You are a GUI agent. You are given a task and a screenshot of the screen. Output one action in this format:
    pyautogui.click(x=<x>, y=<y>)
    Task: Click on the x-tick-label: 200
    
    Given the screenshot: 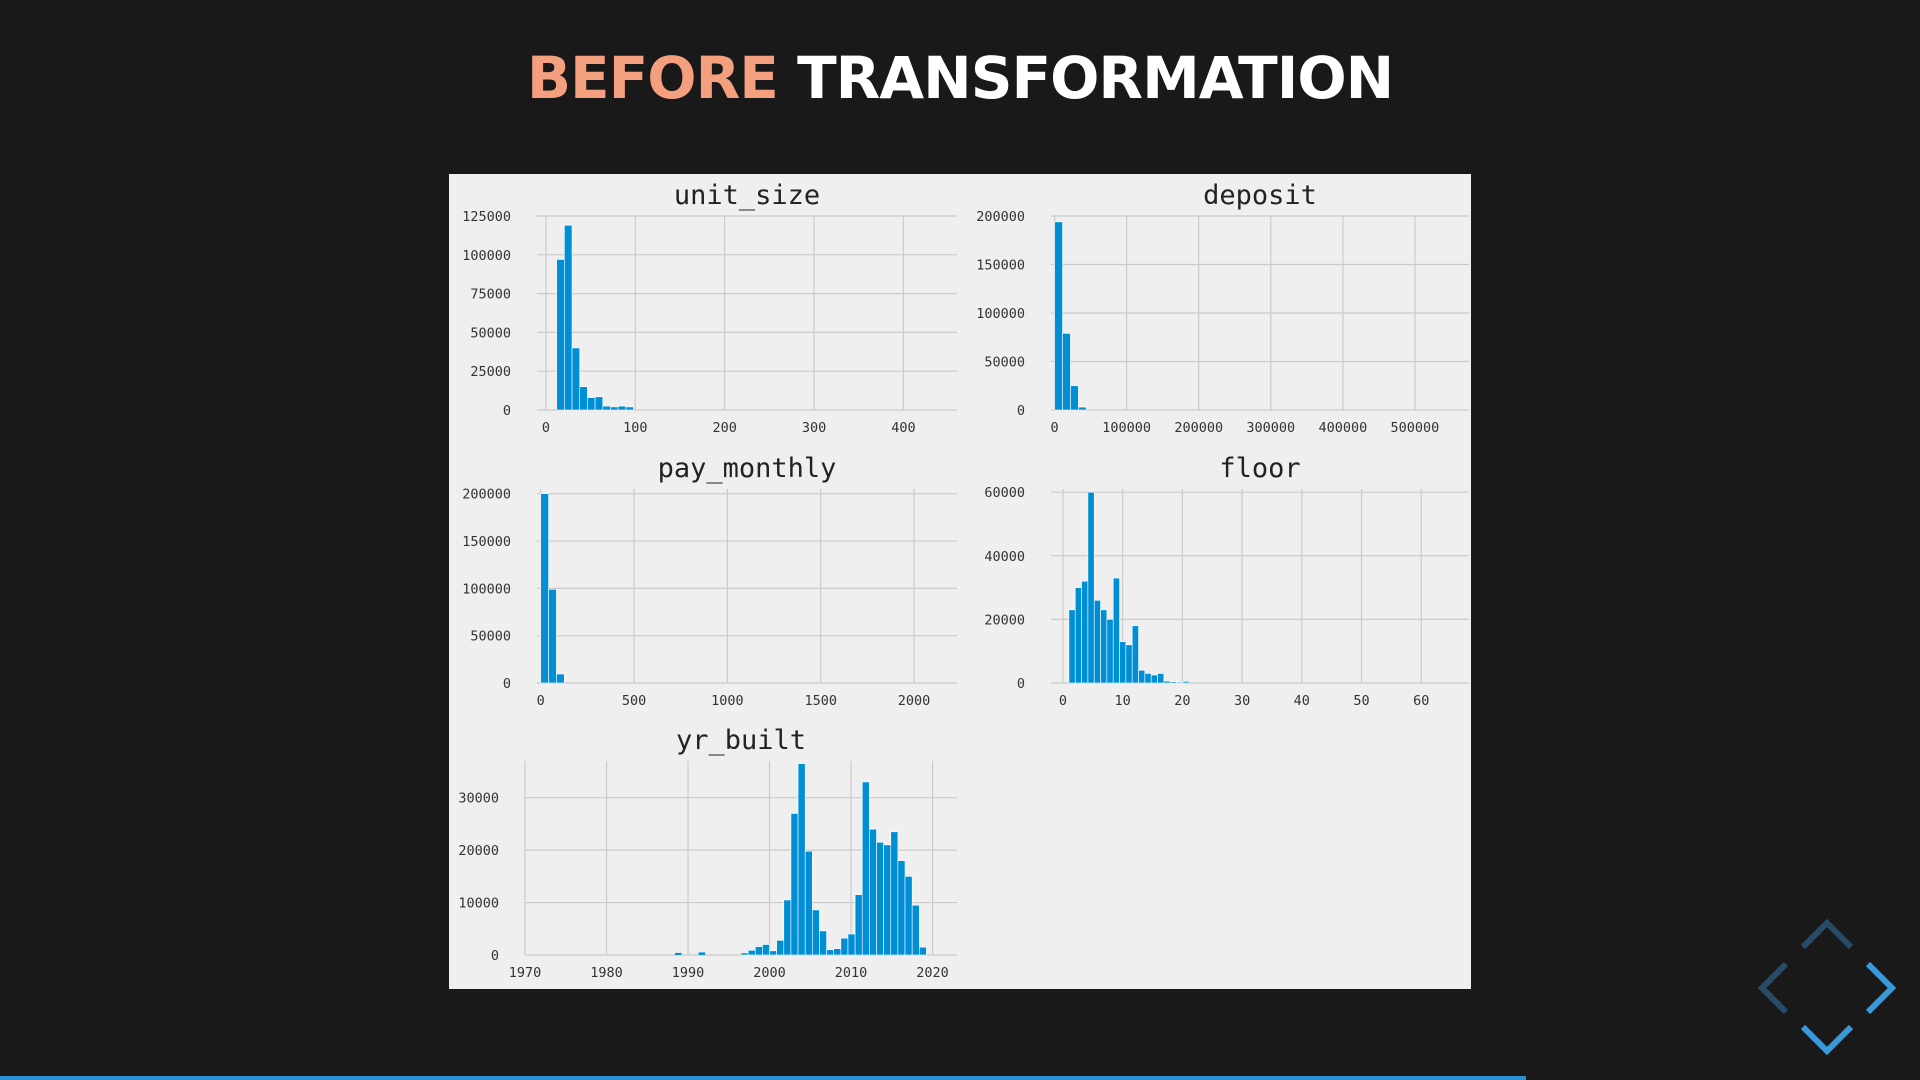 What is the action you would take?
    pyautogui.click(x=724, y=428)
    